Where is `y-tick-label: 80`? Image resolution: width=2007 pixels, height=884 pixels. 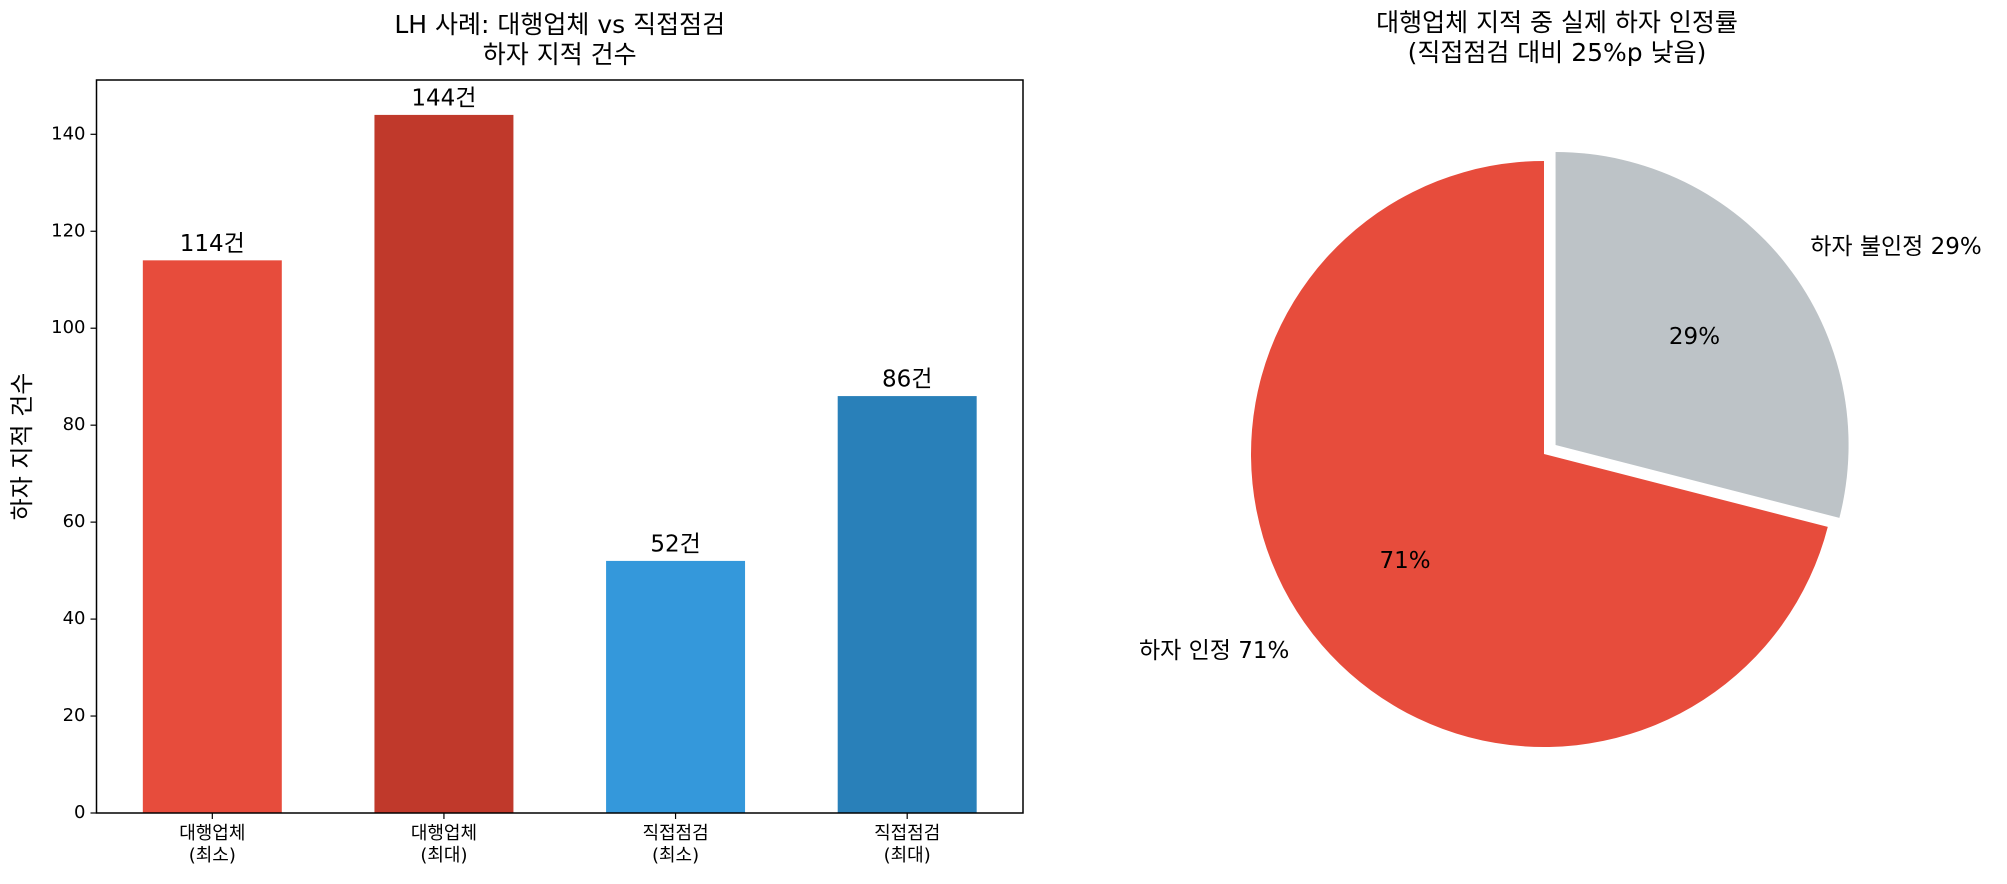
y-tick-label: 80 is located at coordinates (74, 424).